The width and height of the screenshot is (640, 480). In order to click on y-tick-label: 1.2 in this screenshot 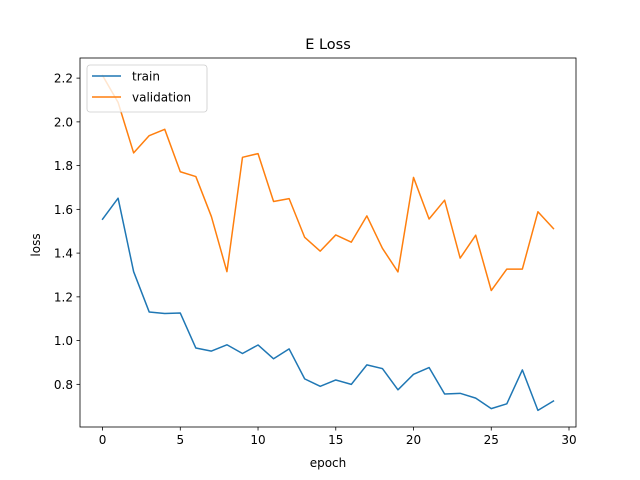, I will do `click(63, 297)`.